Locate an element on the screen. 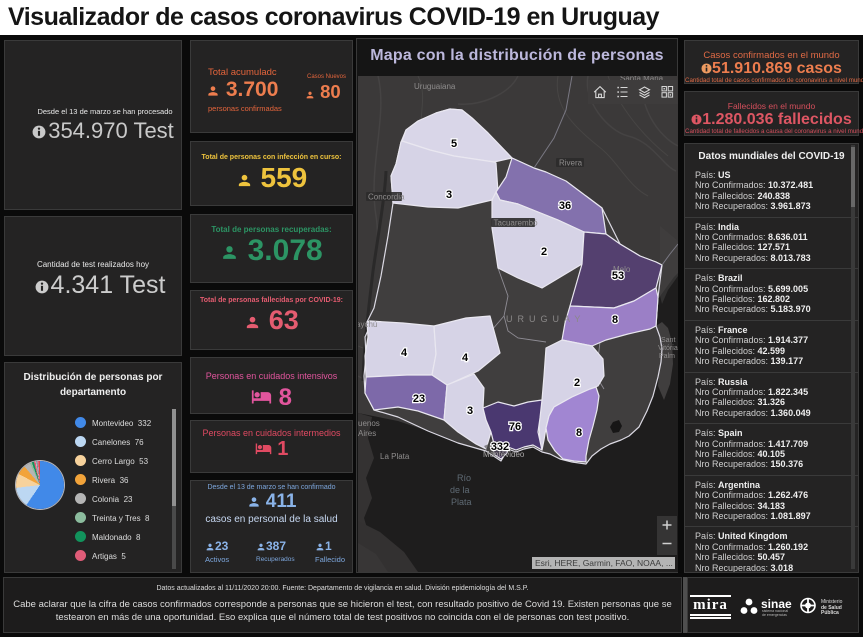 The image size is (863, 637). svg-text: Río is located at coordinates (464, 478).